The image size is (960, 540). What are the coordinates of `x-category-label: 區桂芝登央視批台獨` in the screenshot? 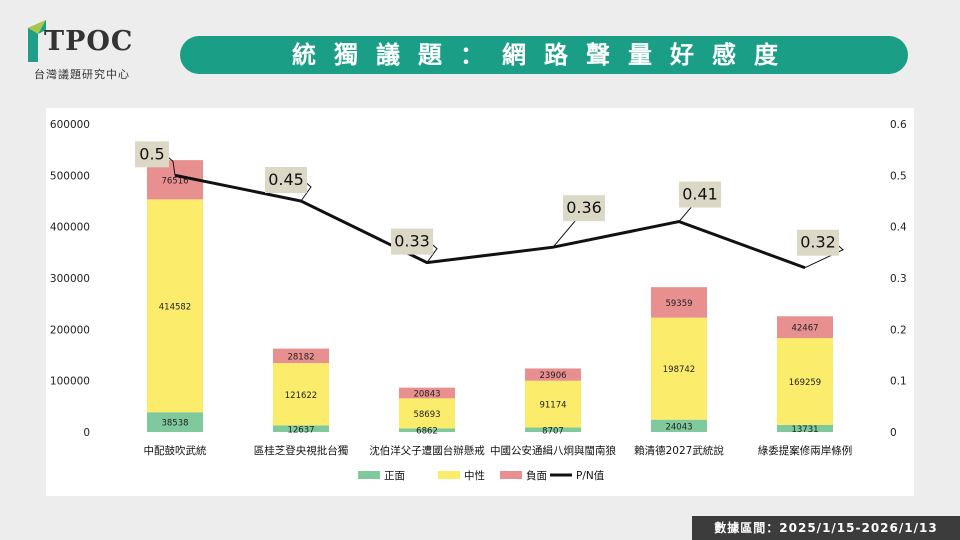 It's located at (301, 450).